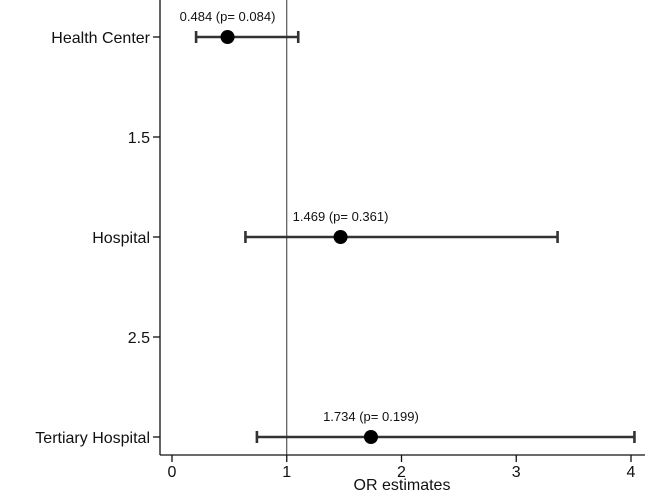  Describe the element at coordinates (121, 238) in the screenshot. I see `y-tick-label: Hospital` at that location.